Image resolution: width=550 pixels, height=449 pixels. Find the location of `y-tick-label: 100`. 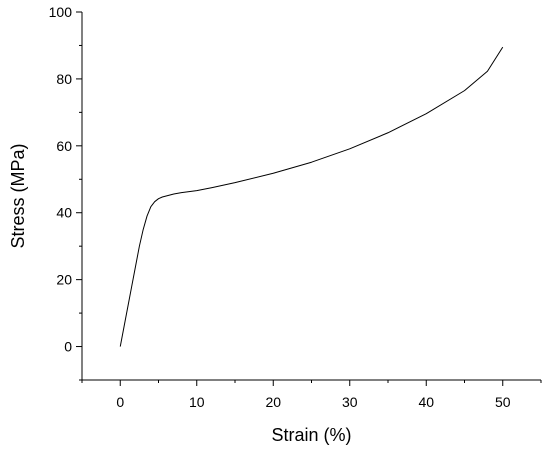

y-tick-label: 100 is located at coordinates (61, 12).